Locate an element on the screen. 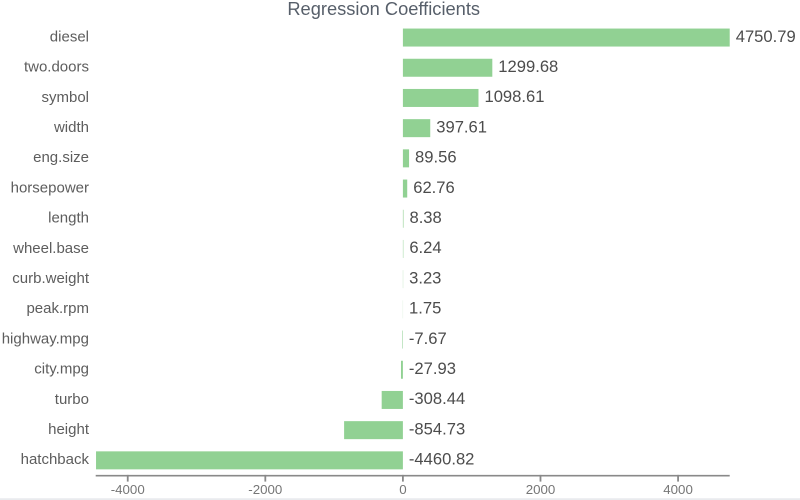 The image size is (800, 500). svg-text: peak.rpm is located at coordinates (57, 308).